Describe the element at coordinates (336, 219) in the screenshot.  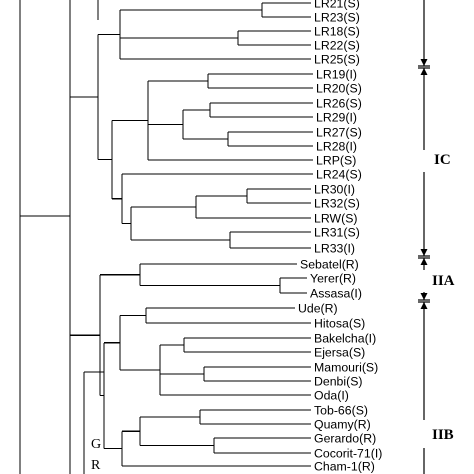
I see `leaf-label: LRW(S)` at that location.